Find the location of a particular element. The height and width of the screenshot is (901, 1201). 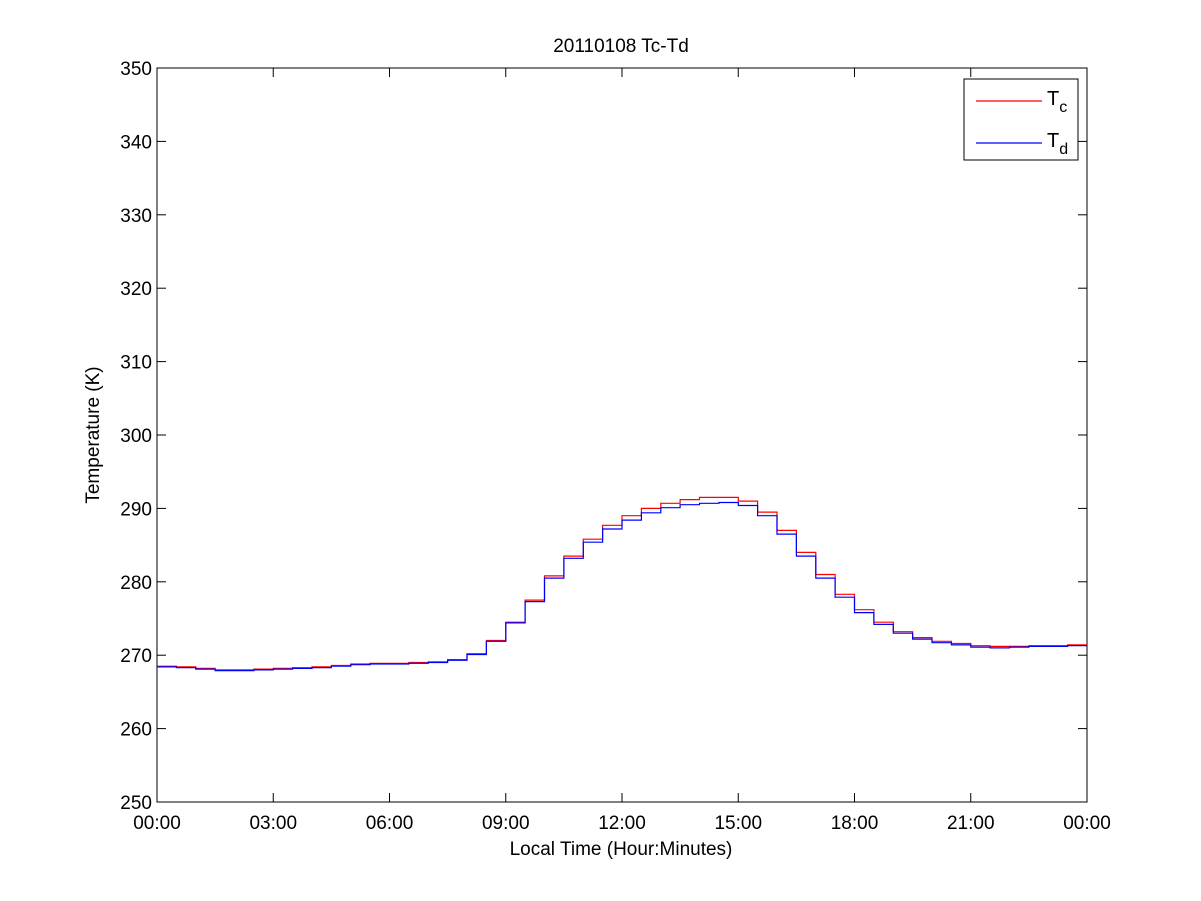

y-tick-label: 300 is located at coordinates (136, 436).